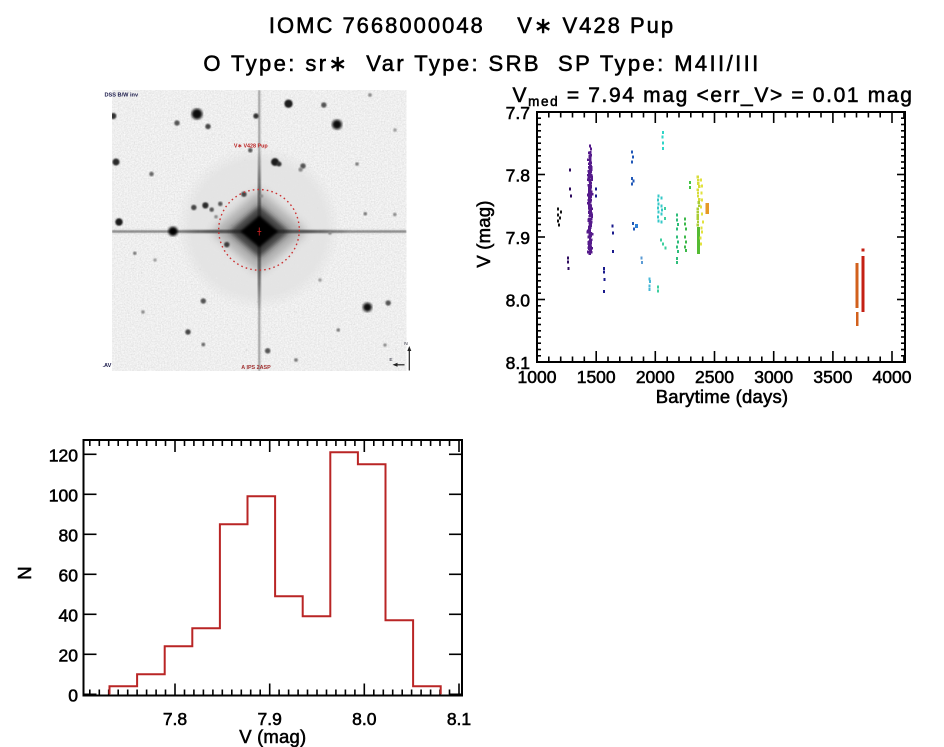 Image resolution: width=944 pixels, height=747 pixels. What do you see at coordinates (69, 535) in the screenshot?
I see `svg-text: 80` at bounding box center [69, 535].